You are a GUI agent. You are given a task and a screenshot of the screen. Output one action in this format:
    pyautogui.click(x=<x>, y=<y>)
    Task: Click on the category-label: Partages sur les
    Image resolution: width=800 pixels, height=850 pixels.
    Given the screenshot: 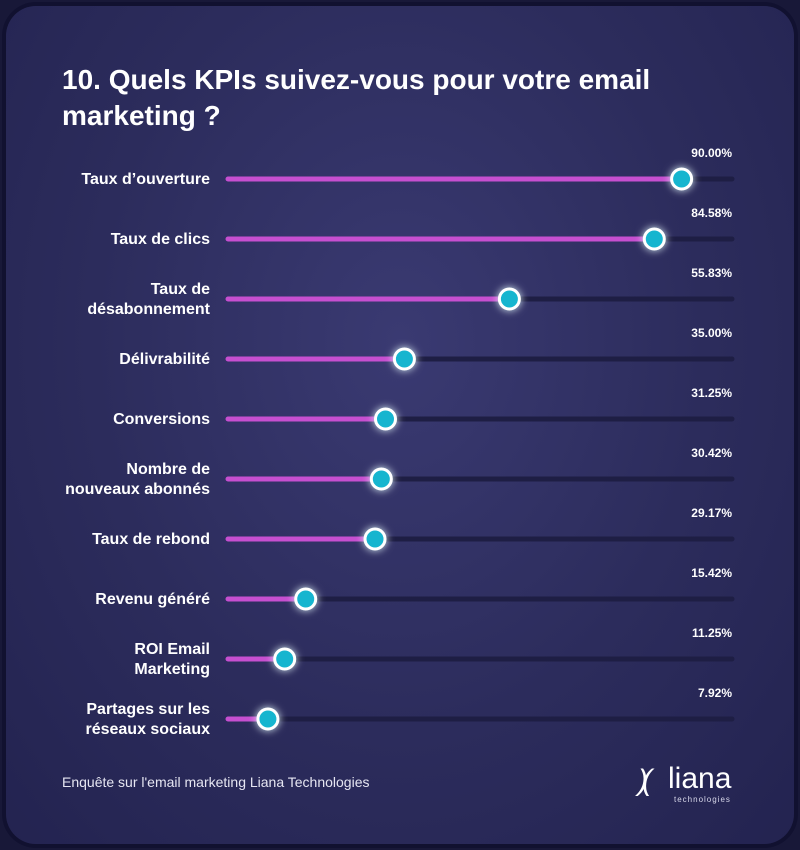 What is the action you would take?
    pyautogui.click(x=148, y=709)
    